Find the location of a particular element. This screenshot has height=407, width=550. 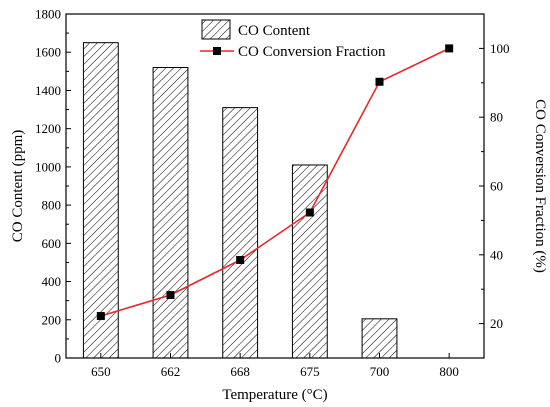

x-tick-label-662: 662 is located at coordinates (171, 371).